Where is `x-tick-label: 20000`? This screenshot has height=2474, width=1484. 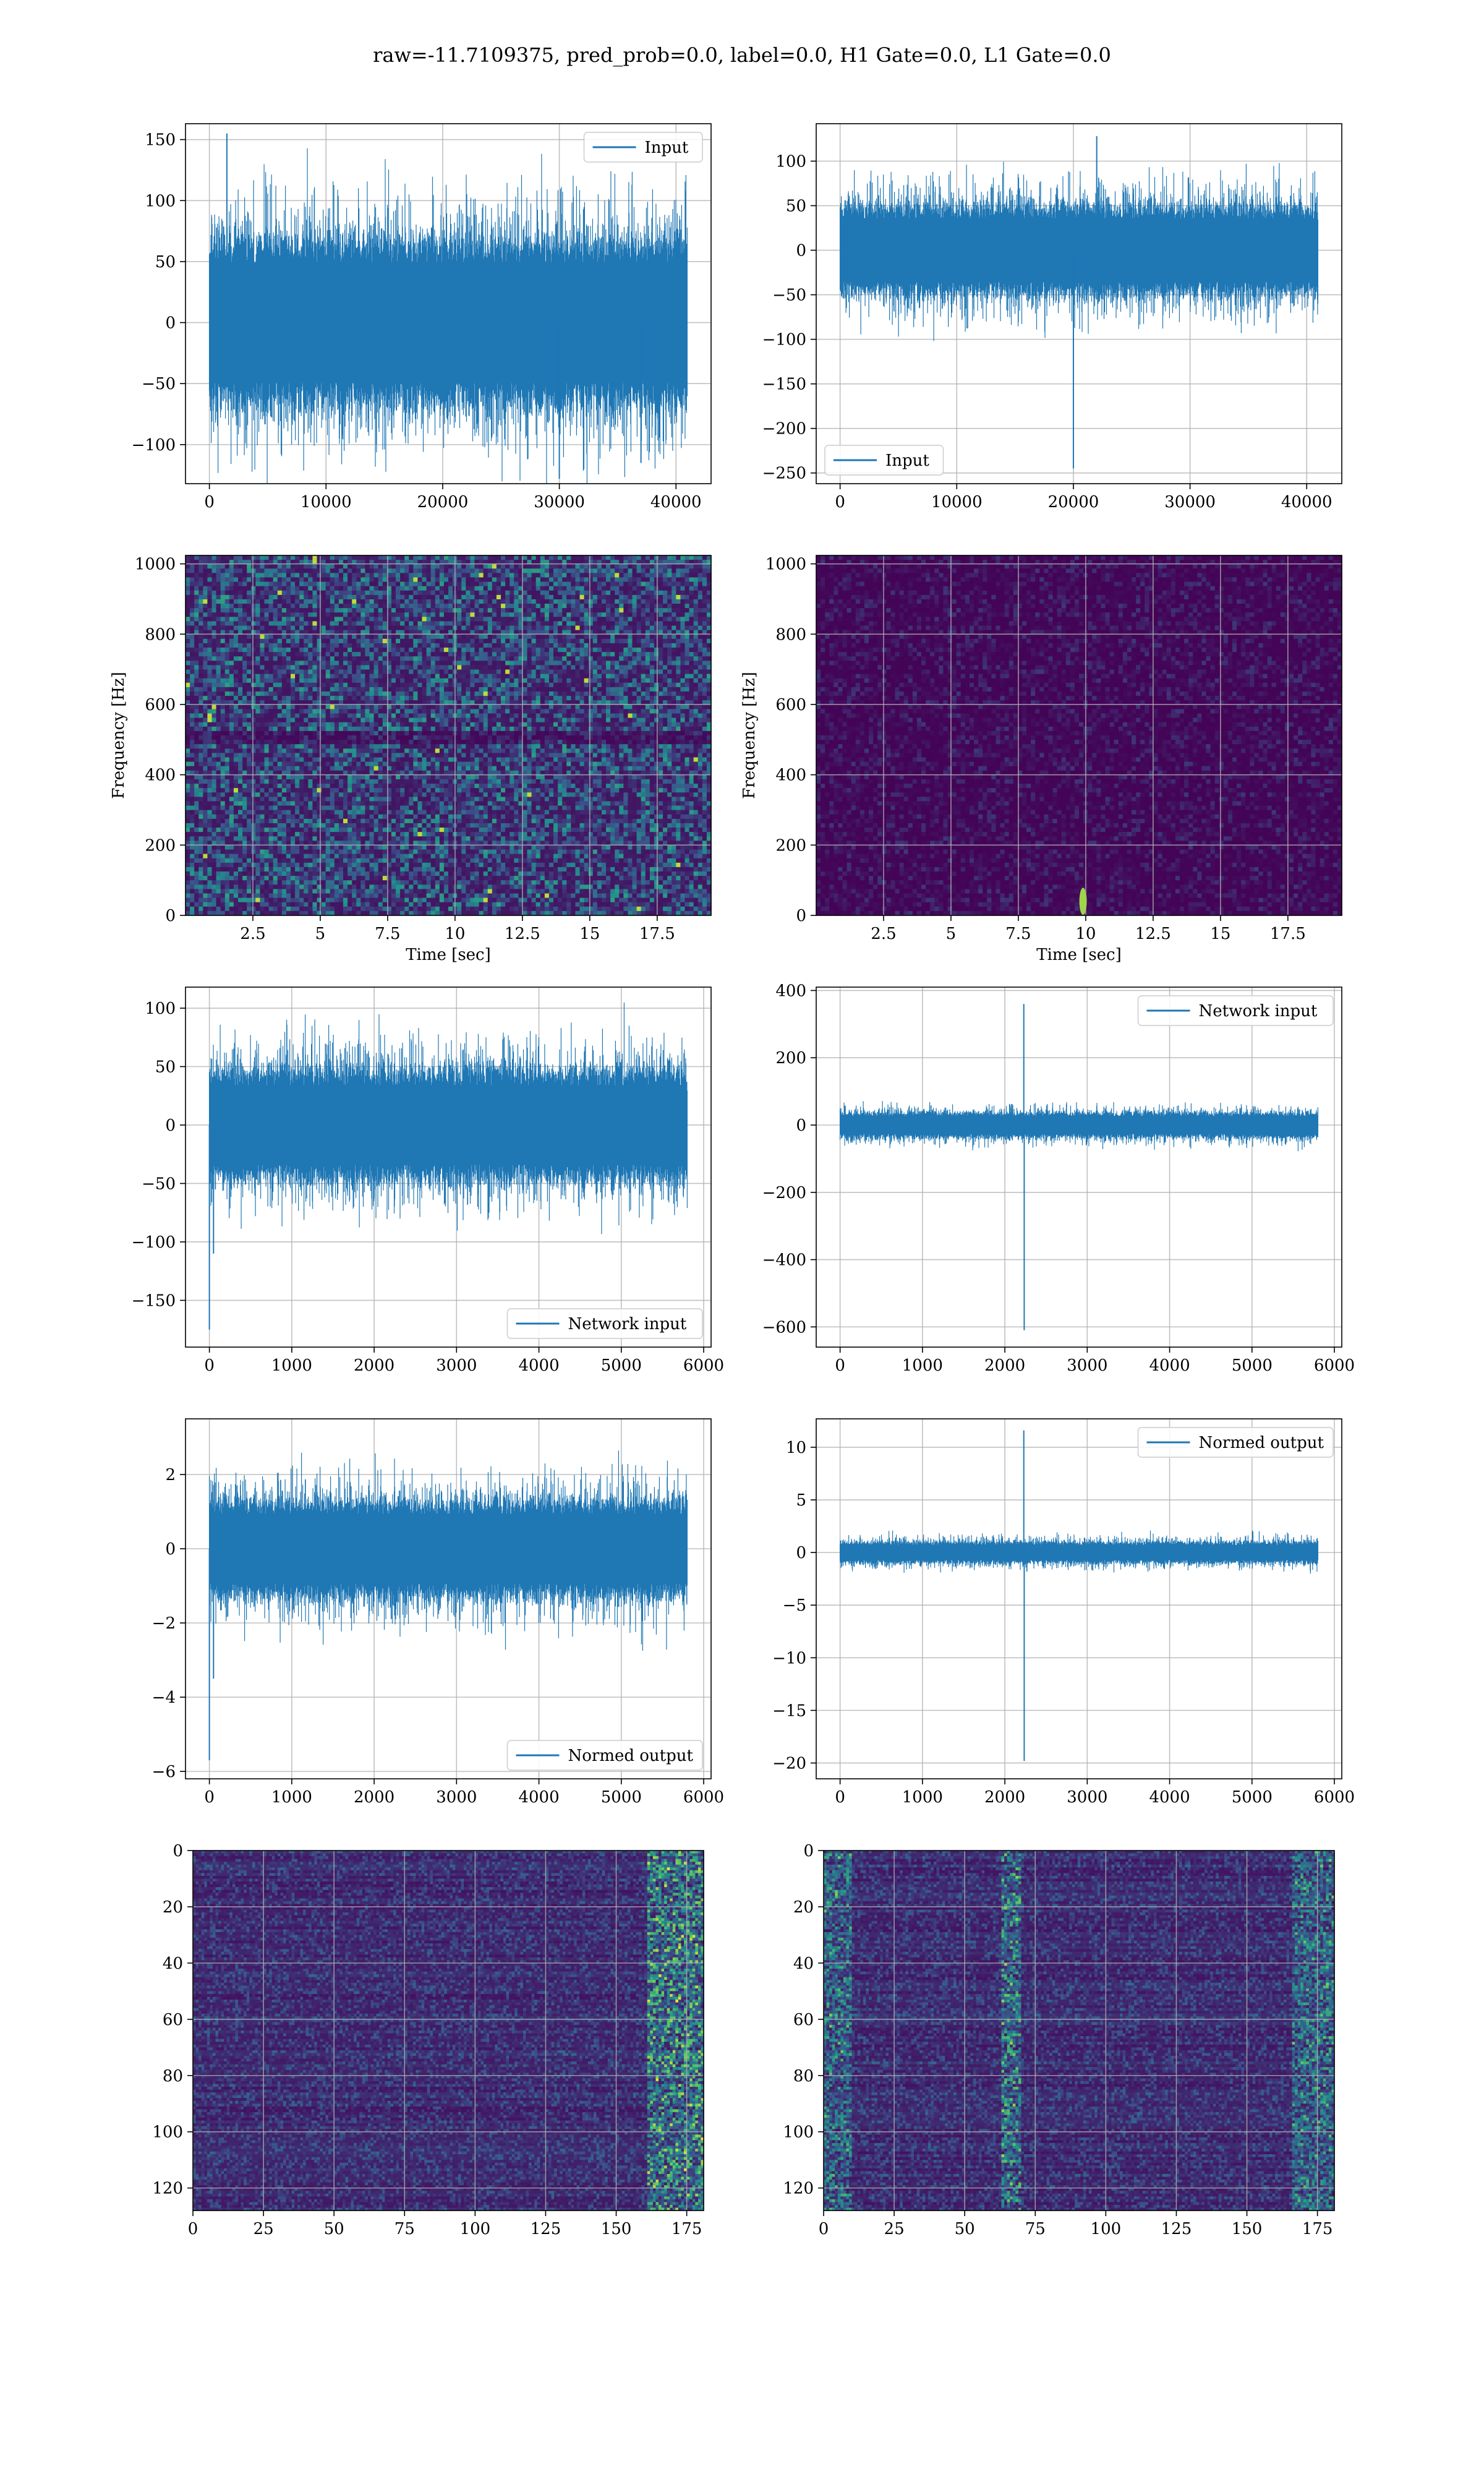
x-tick-label: 20000 is located at coordinates (1073, 502).